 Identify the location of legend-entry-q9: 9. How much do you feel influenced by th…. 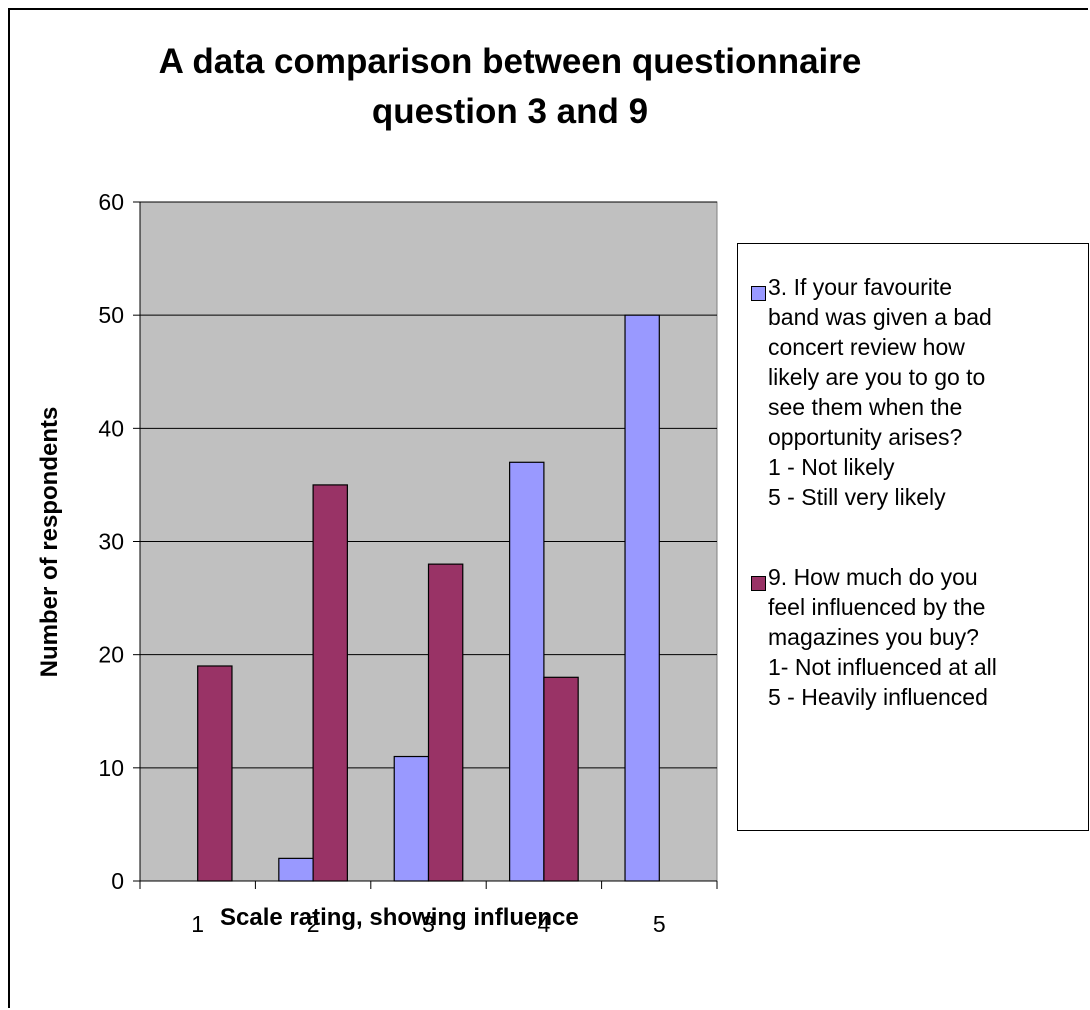
(927, 637).